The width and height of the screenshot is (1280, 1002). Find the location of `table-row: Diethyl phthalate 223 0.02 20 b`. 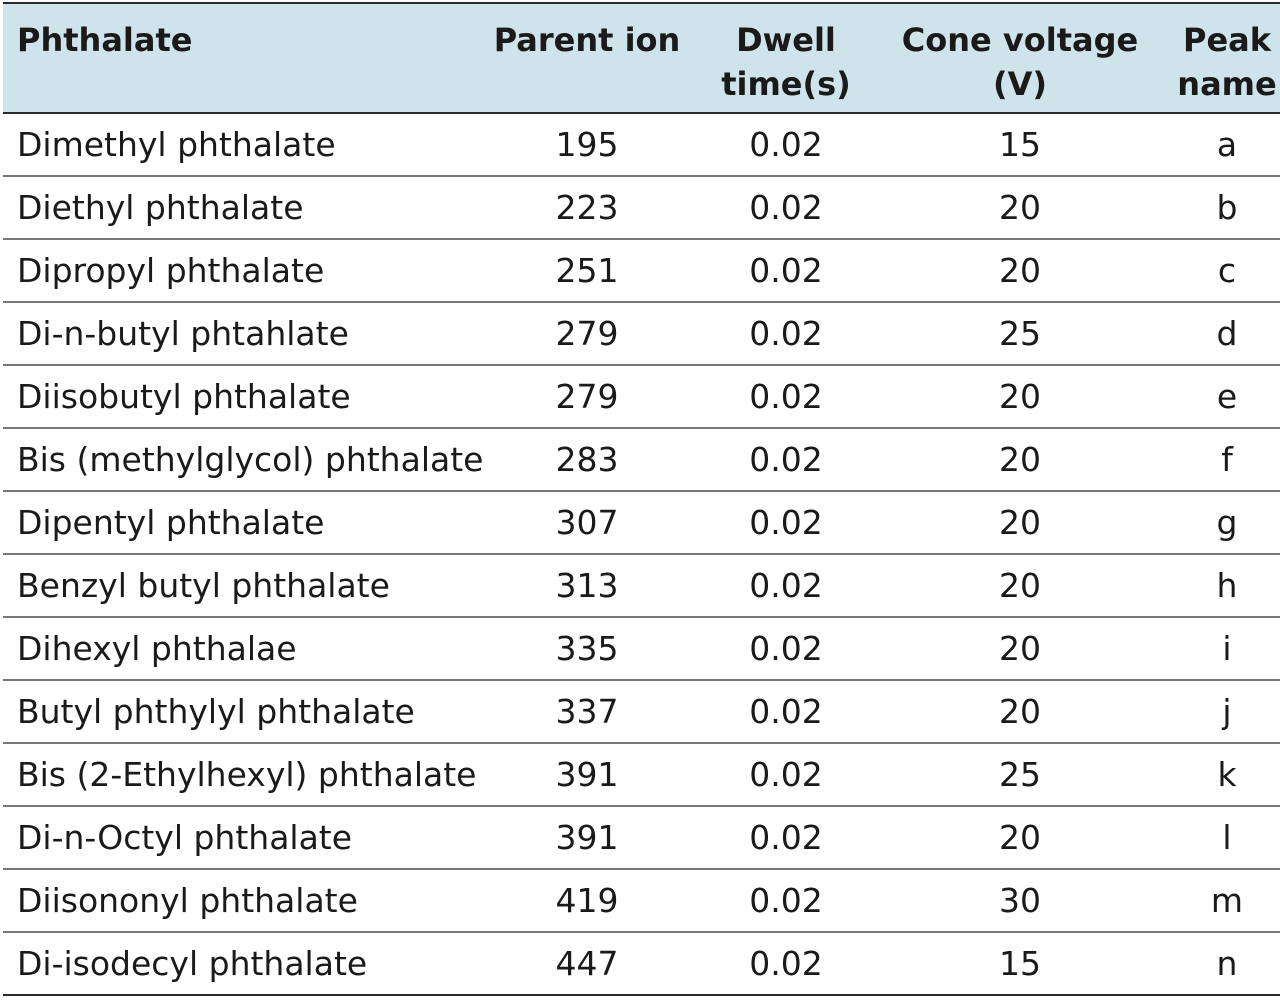

table-row: Diethyl phthalate 223 0.02 20 b is located at coordinates (641, 208).